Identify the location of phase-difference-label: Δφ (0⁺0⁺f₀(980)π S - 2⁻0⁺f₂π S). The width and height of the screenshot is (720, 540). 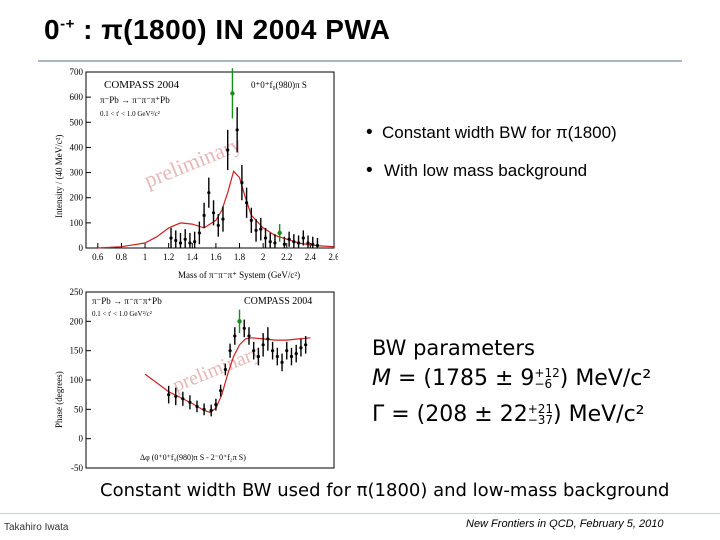
(193, 457).